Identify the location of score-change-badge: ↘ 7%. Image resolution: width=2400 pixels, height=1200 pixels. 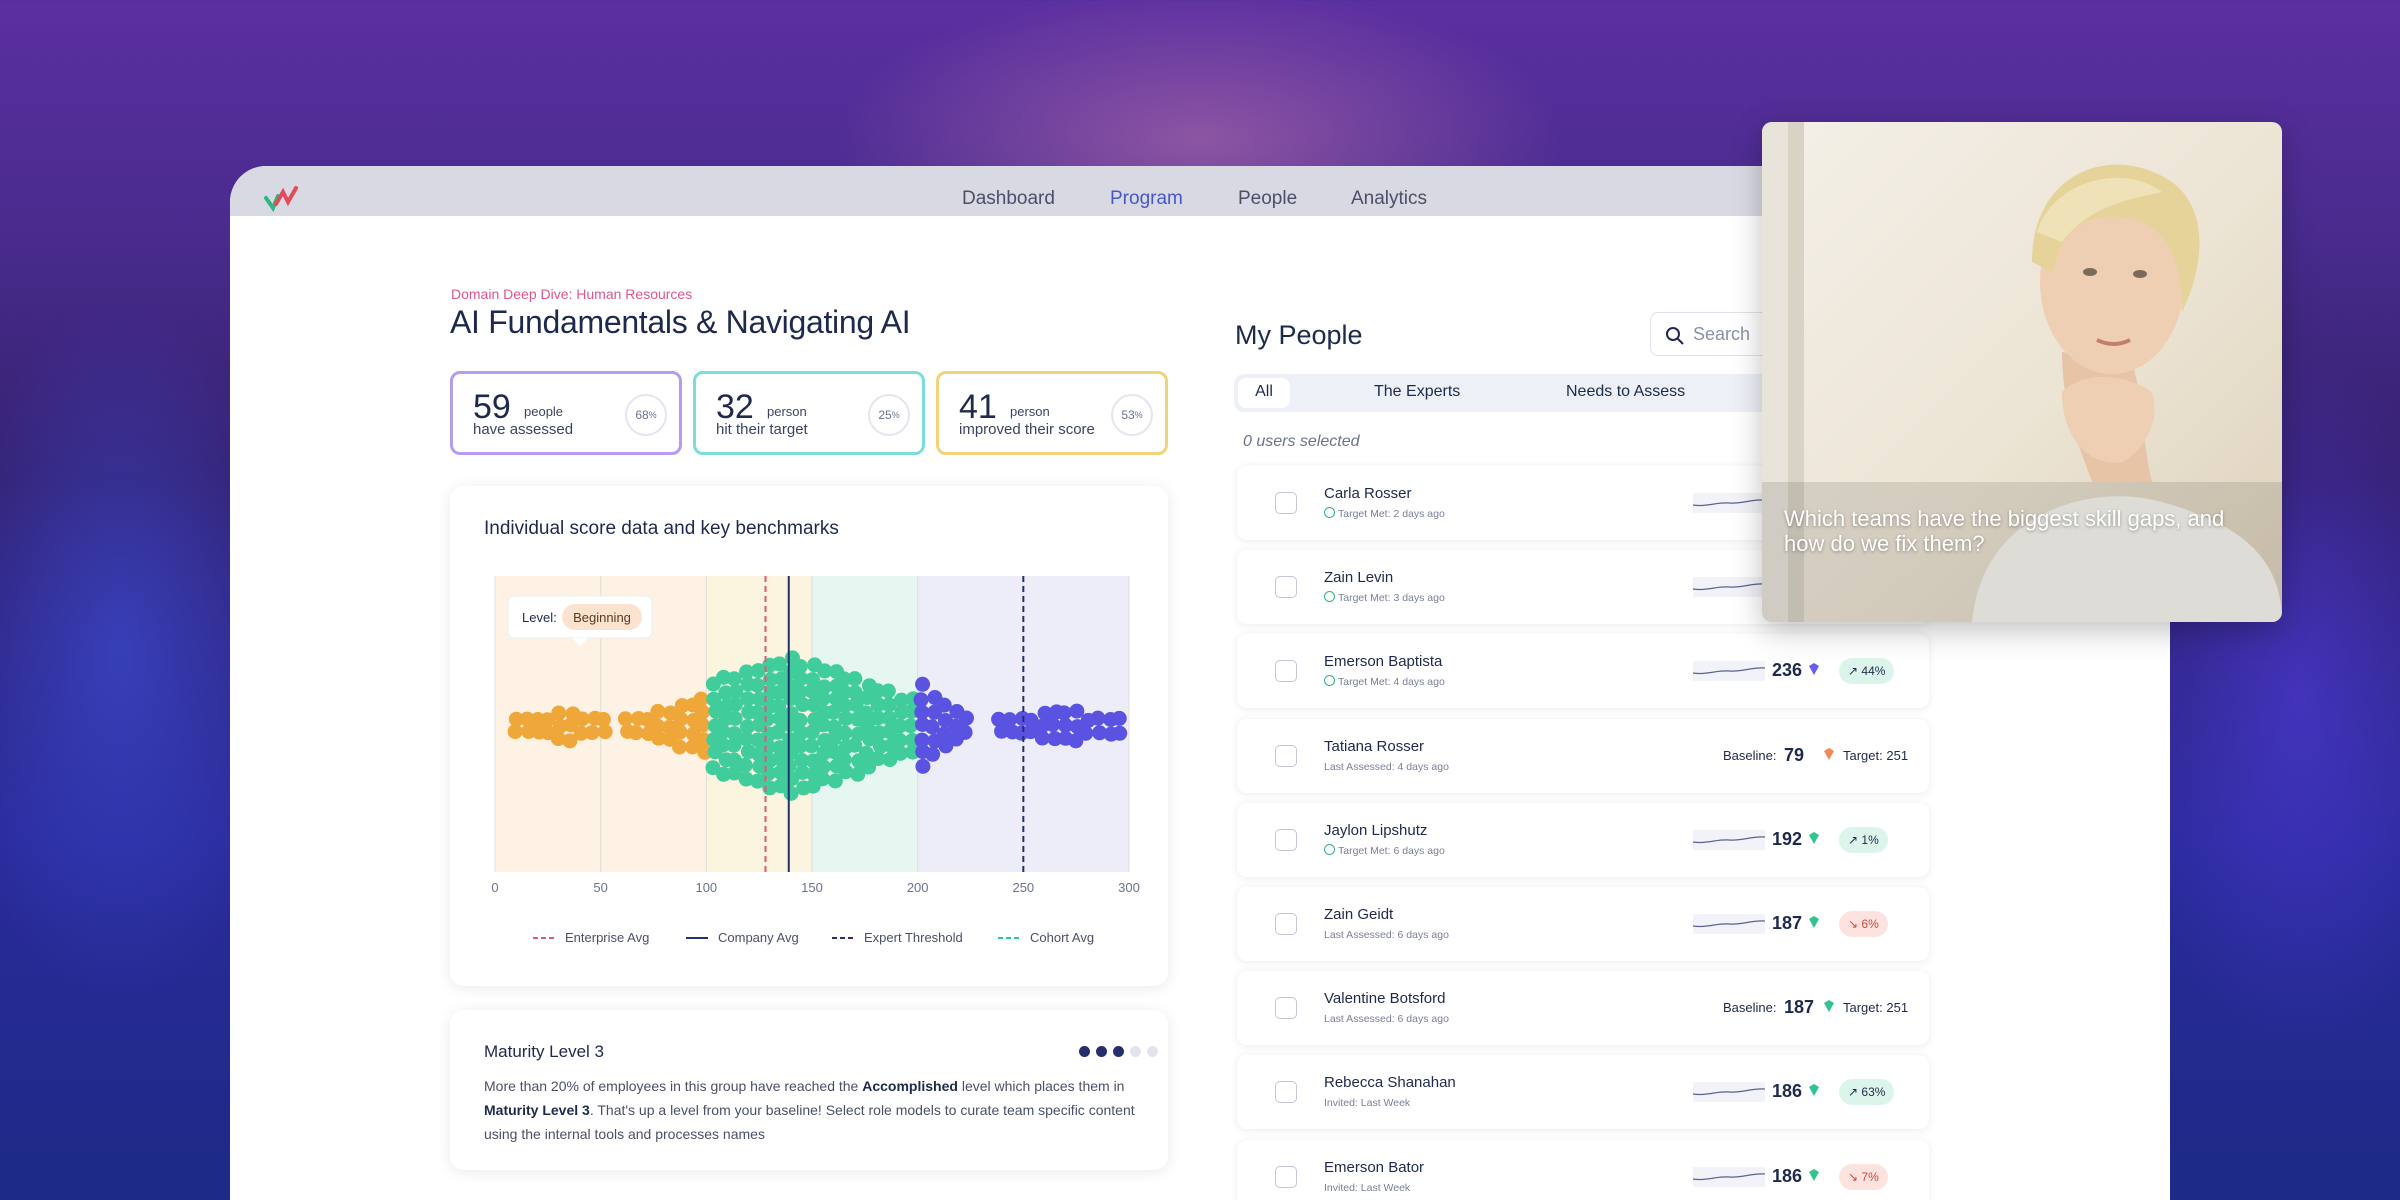
(1863, 1177).